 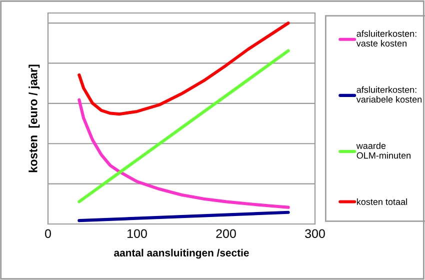 What do you see at coordinates (226, 233) in the screenshot?
I see `x-tick-label: 200` at bounding box center [226, 233].